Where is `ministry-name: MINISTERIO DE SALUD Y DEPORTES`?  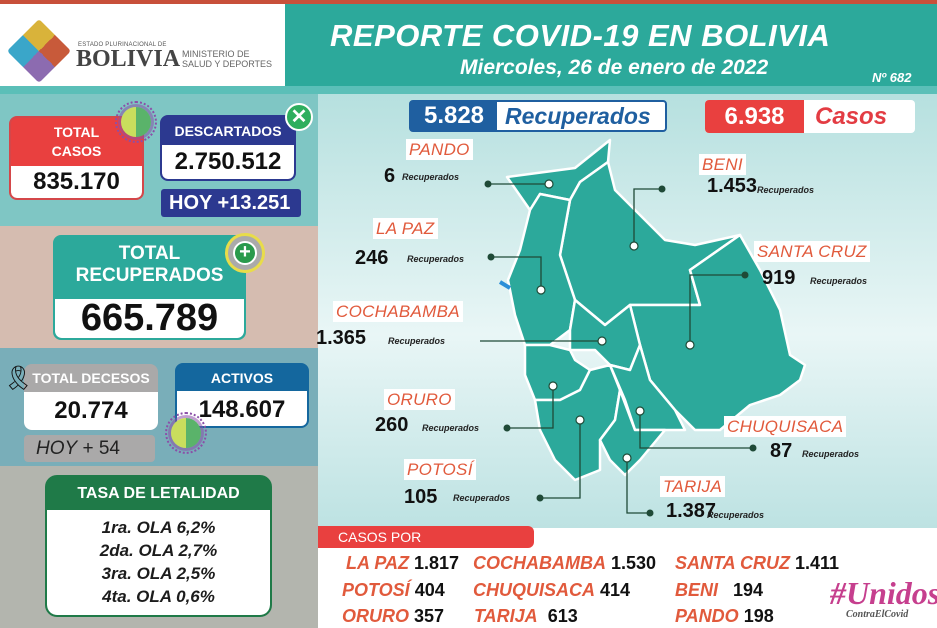 ministry-name: MINISTERIO DE SALUD Y DEPORTES is located at coordinates (227, 59).